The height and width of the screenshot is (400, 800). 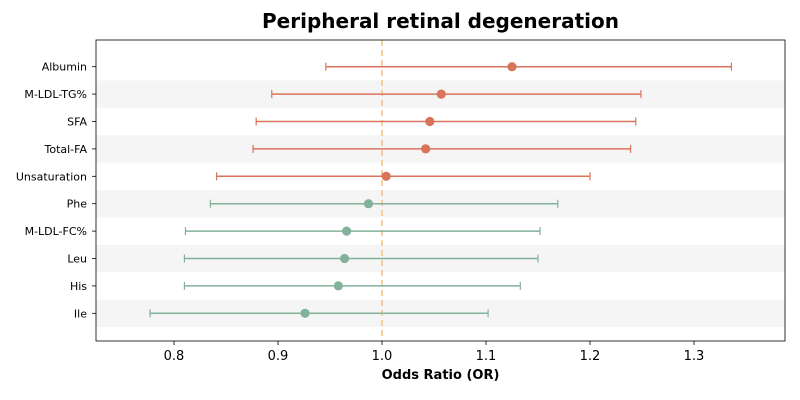 What do you see at coordinates (77, 122) in the screenshot?
I see `y-tick-label: SFA` at bounding box center [77, 122].